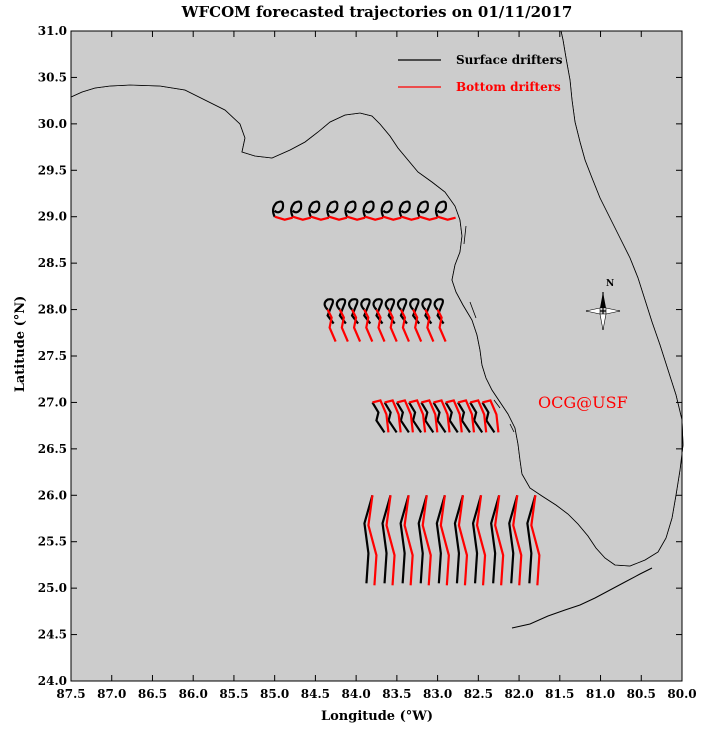  I want to click on x-tick-label: 87.0, so click(111, 694).